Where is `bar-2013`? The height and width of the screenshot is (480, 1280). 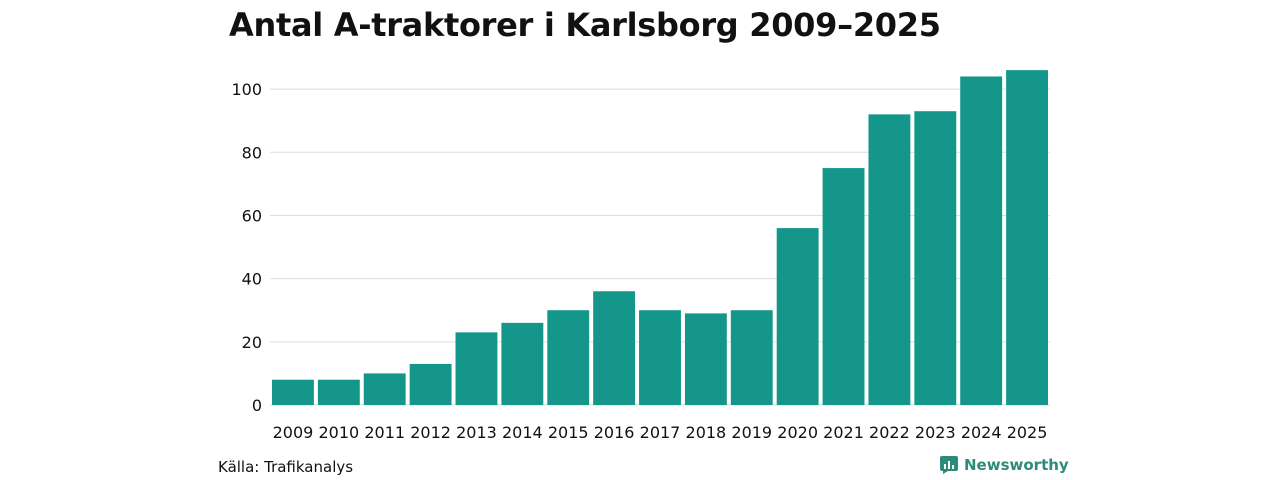 bar-2013 is located at coordinates (476, 368).